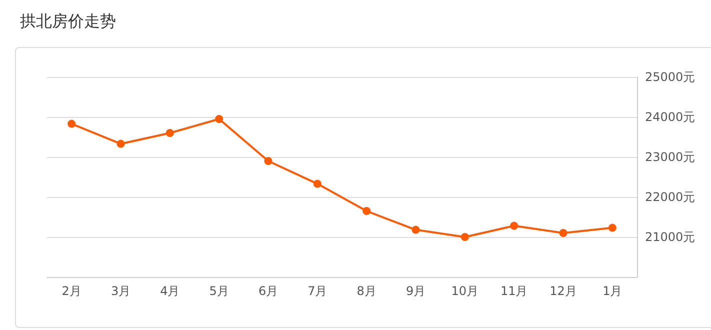  Describe the element at coordinates (670, 157) in the screenshot. I see `y-tick-label: 23000元` at that location.